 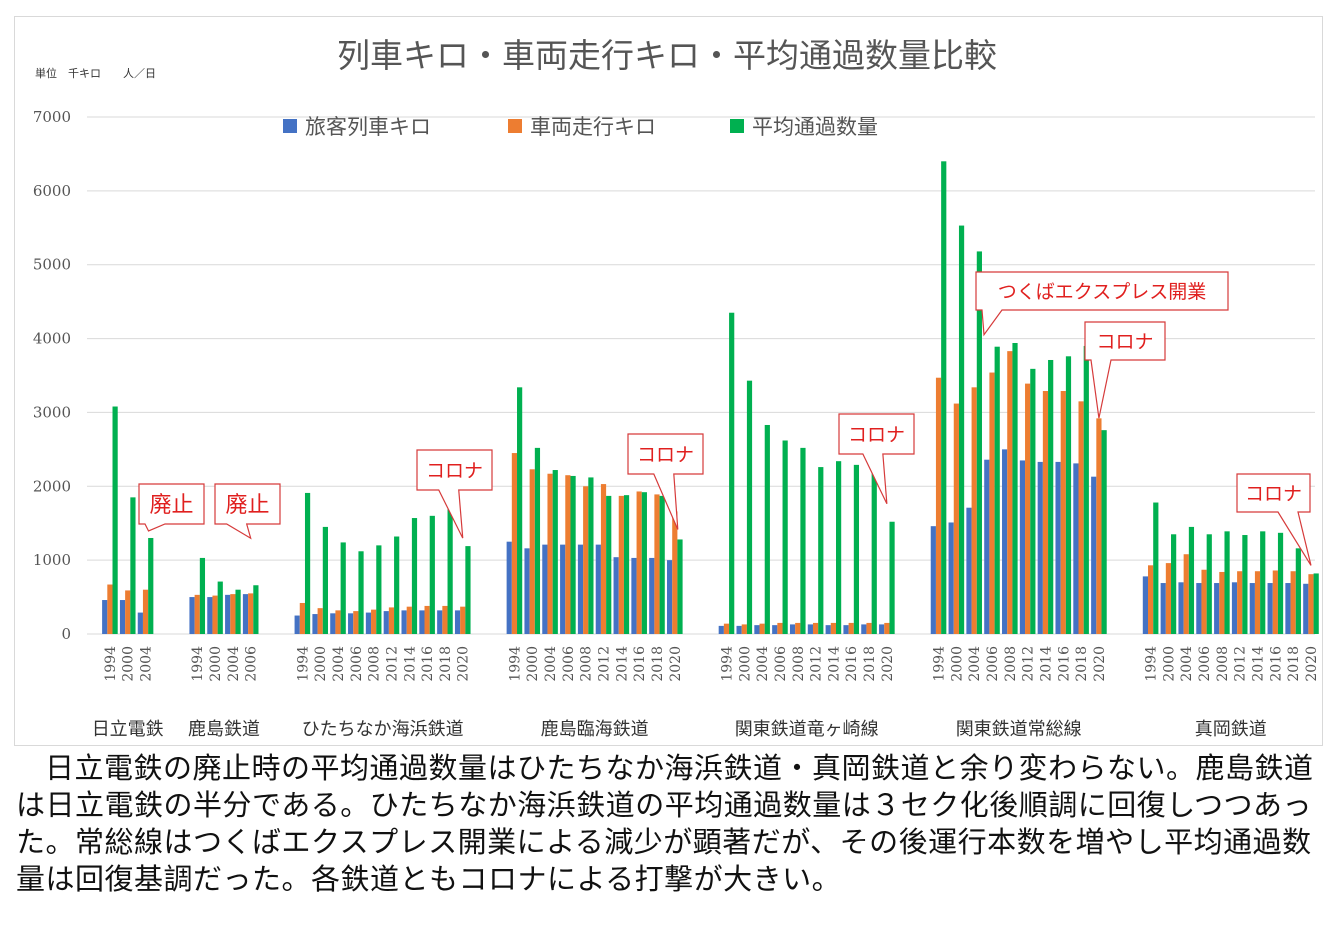 What do you see at coordinates (128, 729) in the screenshot?
I see `group-label: 日立電鉄` at bounding box center [128, 729].